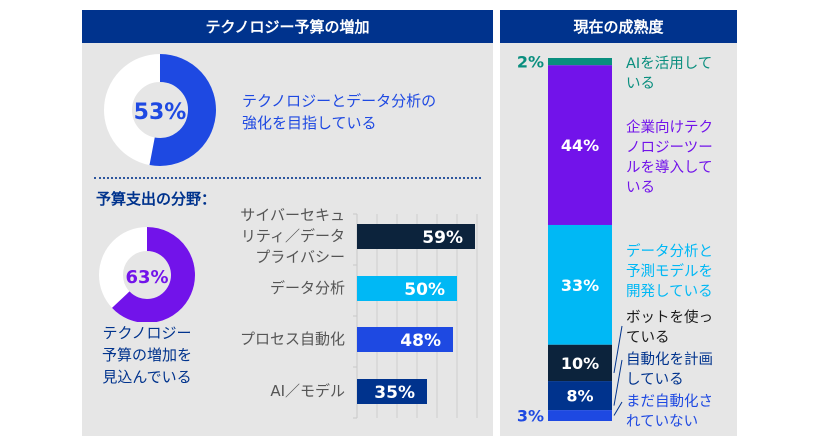  What do you see at coordinates (669, 318) in the screenshot?
I see `note-line: ボットを使っ` at bounding box center [669, 318].